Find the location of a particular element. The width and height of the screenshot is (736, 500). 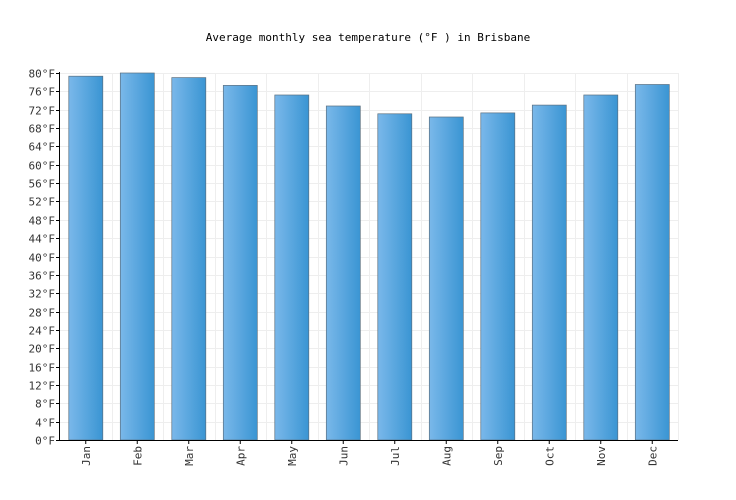

y-tick-label: 68°F is located at coordinates (42, 129).